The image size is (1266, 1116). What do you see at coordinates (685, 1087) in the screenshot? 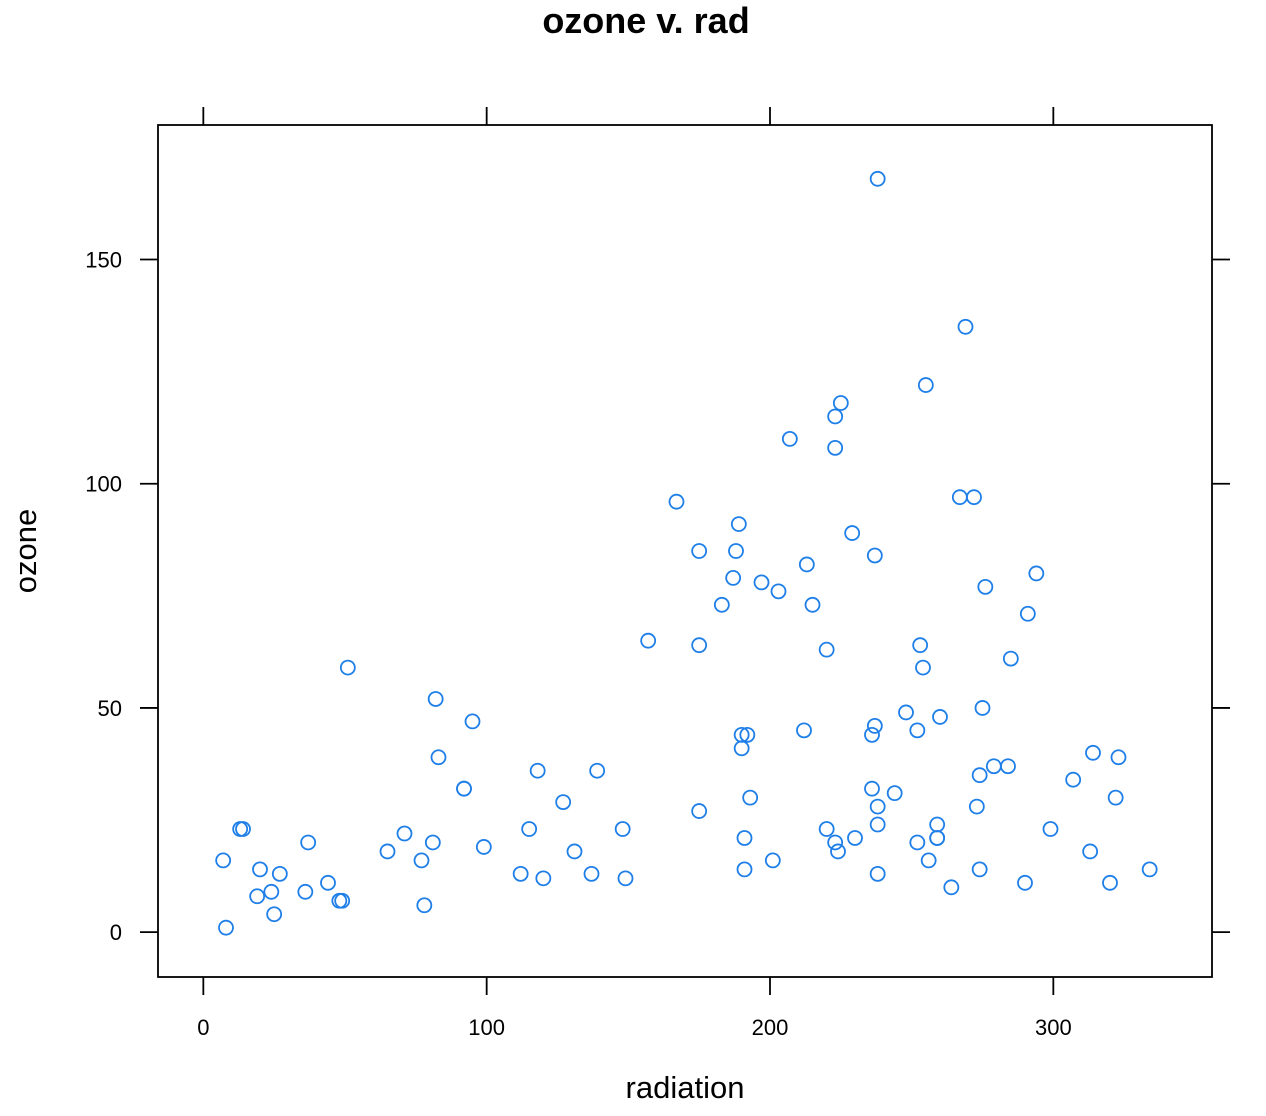
I see `x-axis-label: radiation` at bounding box center [685, 1087].